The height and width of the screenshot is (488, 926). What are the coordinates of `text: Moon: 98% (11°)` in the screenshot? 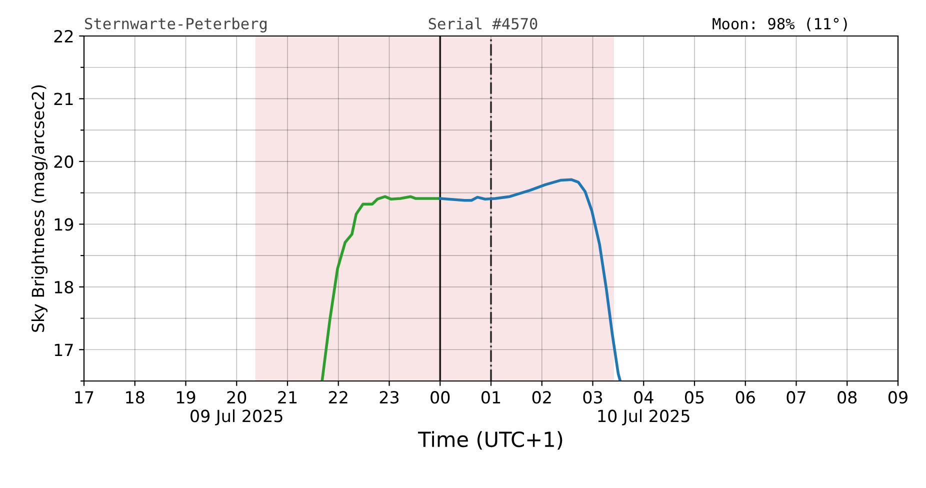 It's located at (779, 25).